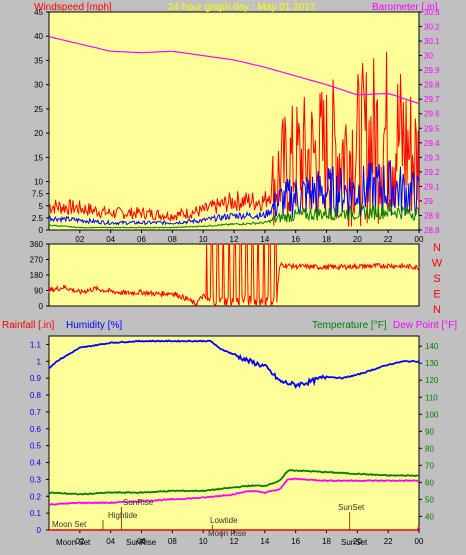 Image resolution: width=466 pixels, height=555 pixels. I want to click on temperature-tick-label: 130, so click(432, 363).